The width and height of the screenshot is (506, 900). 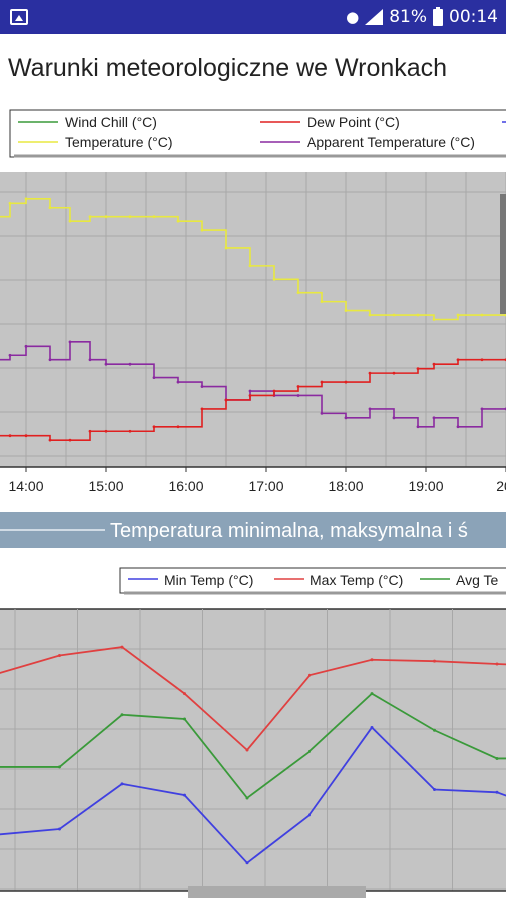 What do you see at coordinates (374, 17) in the screenshot?
I see `signal-icon` at bounding box center [374, 17].